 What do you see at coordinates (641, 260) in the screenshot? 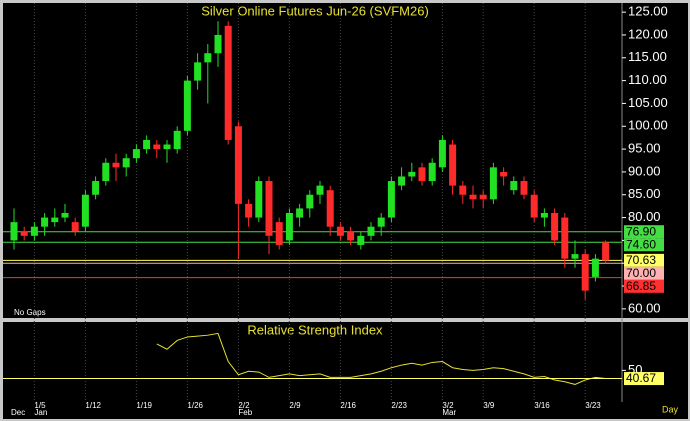
I see `level-label: 70.63` at bounding box center [641, 260].